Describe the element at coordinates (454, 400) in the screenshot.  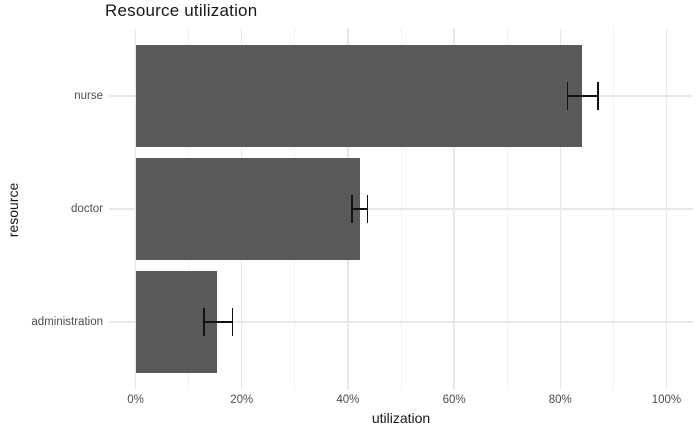
I see `x-tick-label-60%: 60%` at that location.